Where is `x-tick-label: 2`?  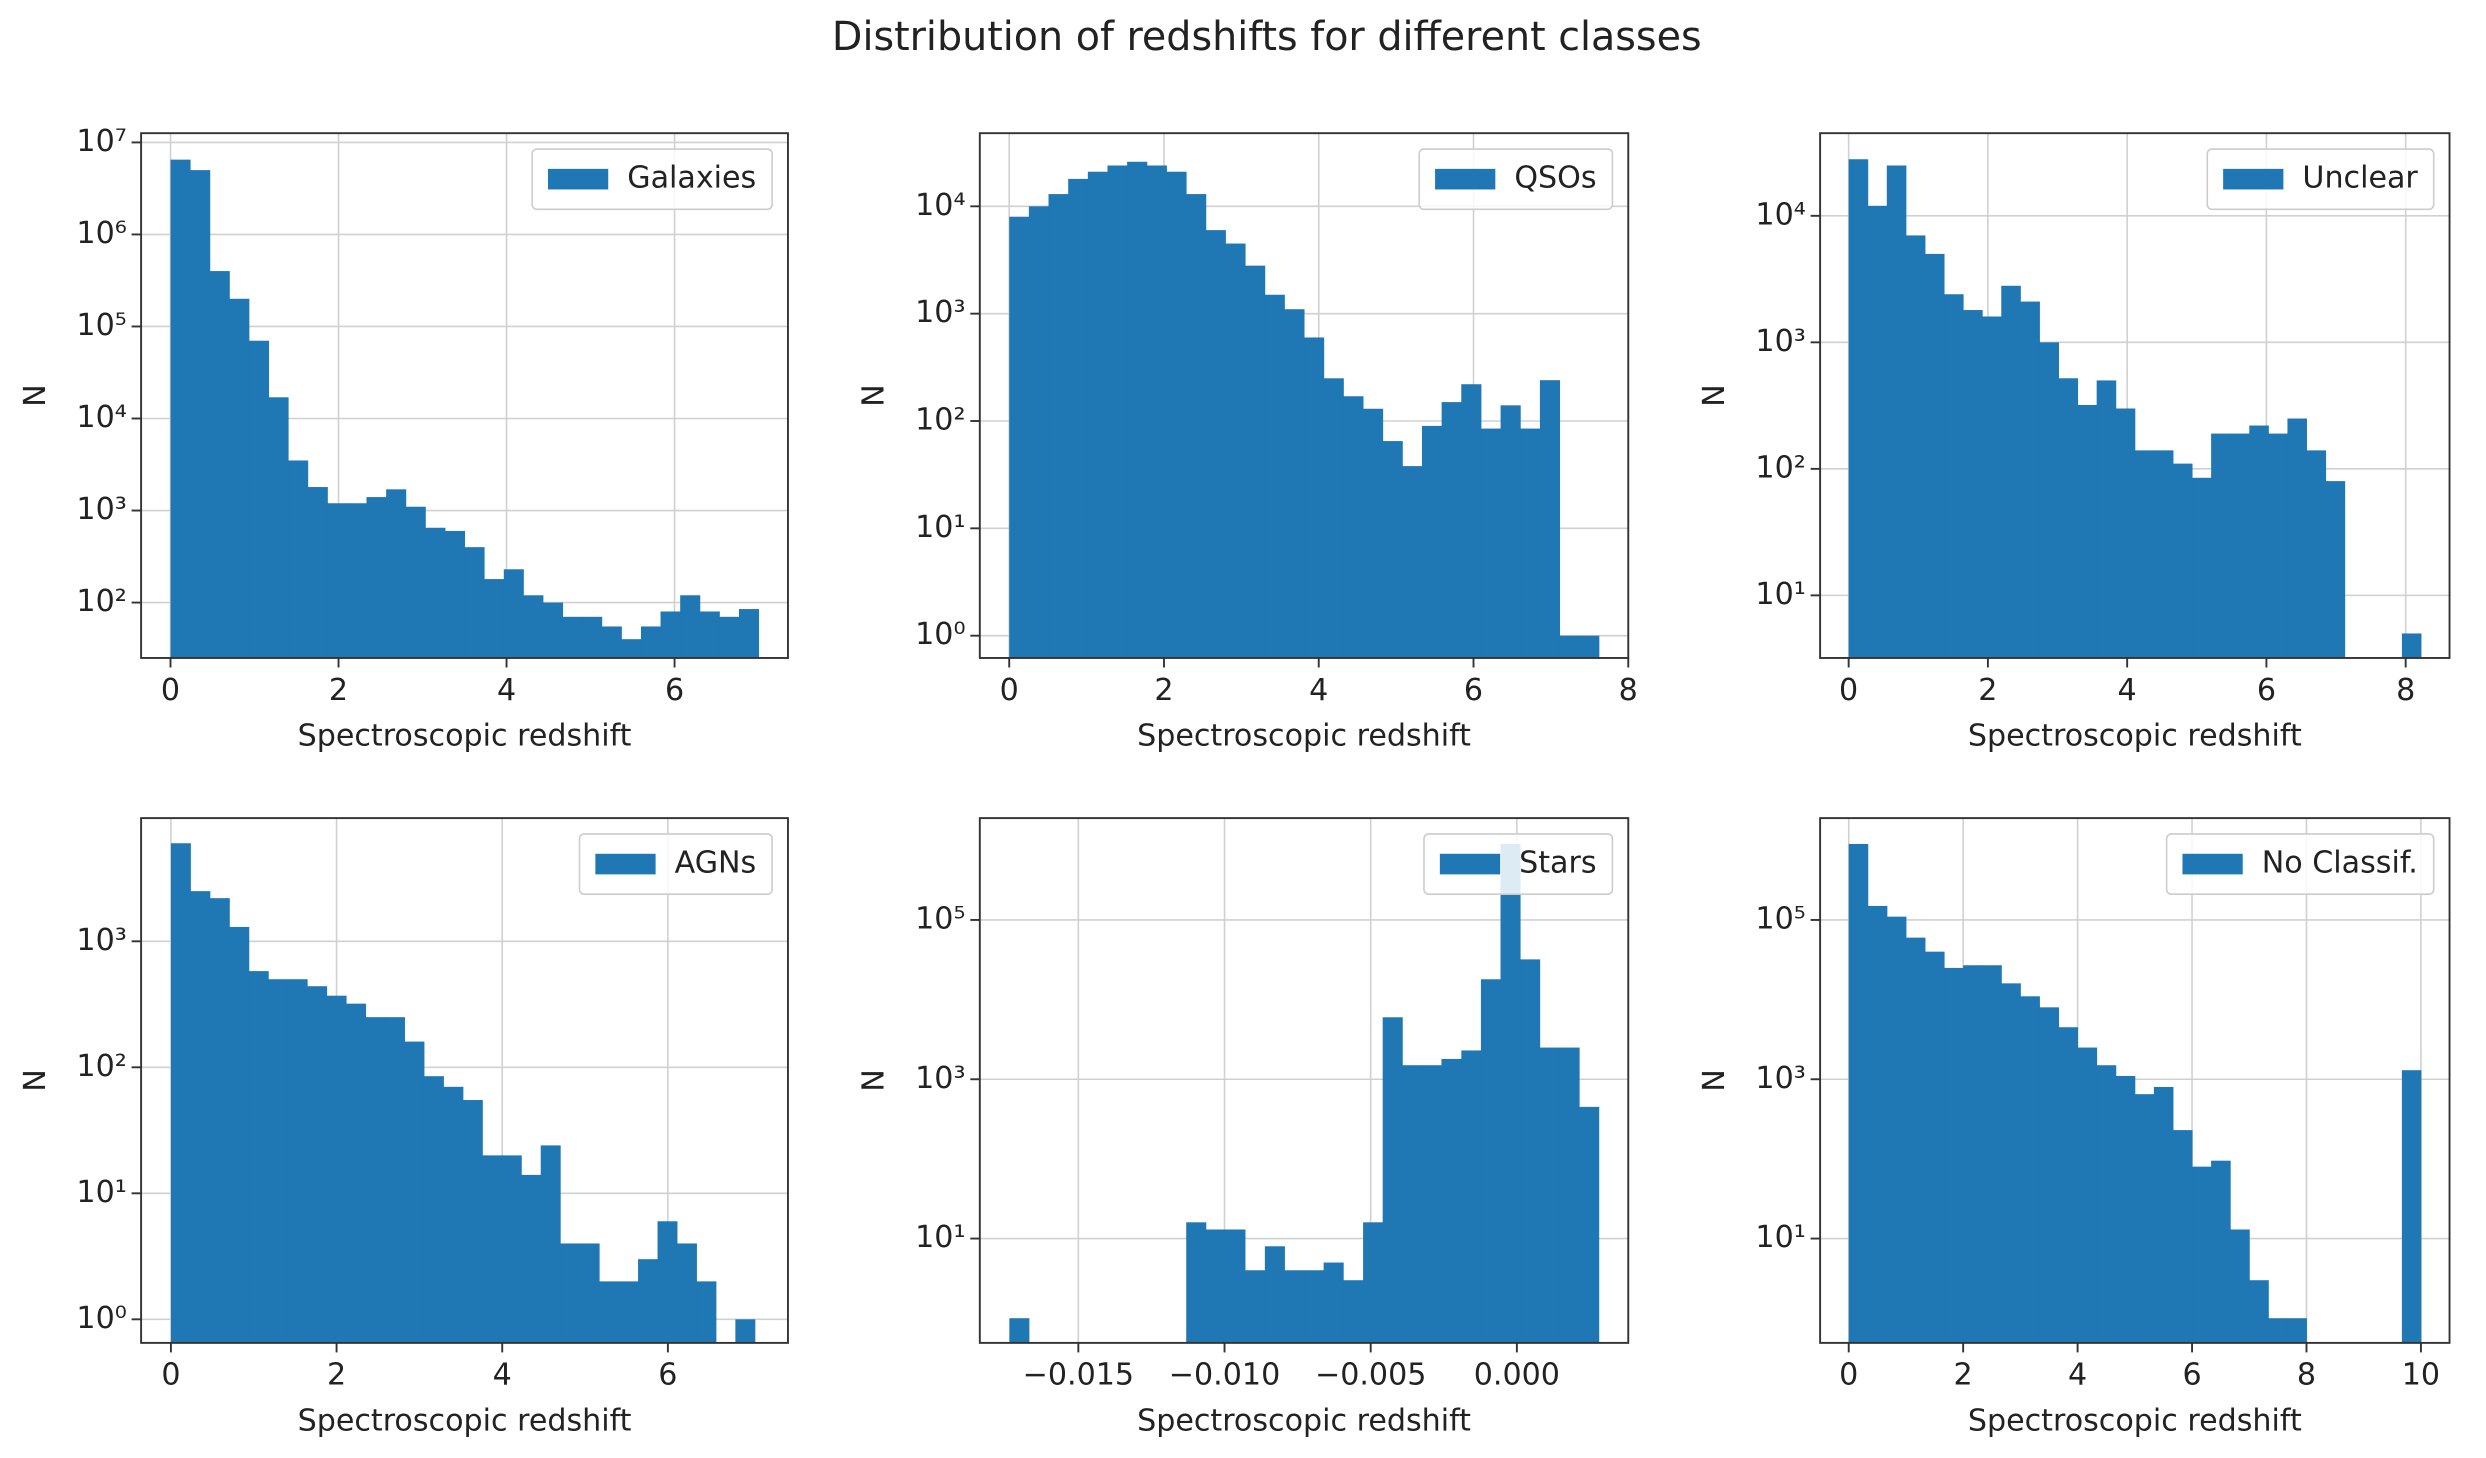
x-tick-label: 2 is located at coordinates (336, 1375).